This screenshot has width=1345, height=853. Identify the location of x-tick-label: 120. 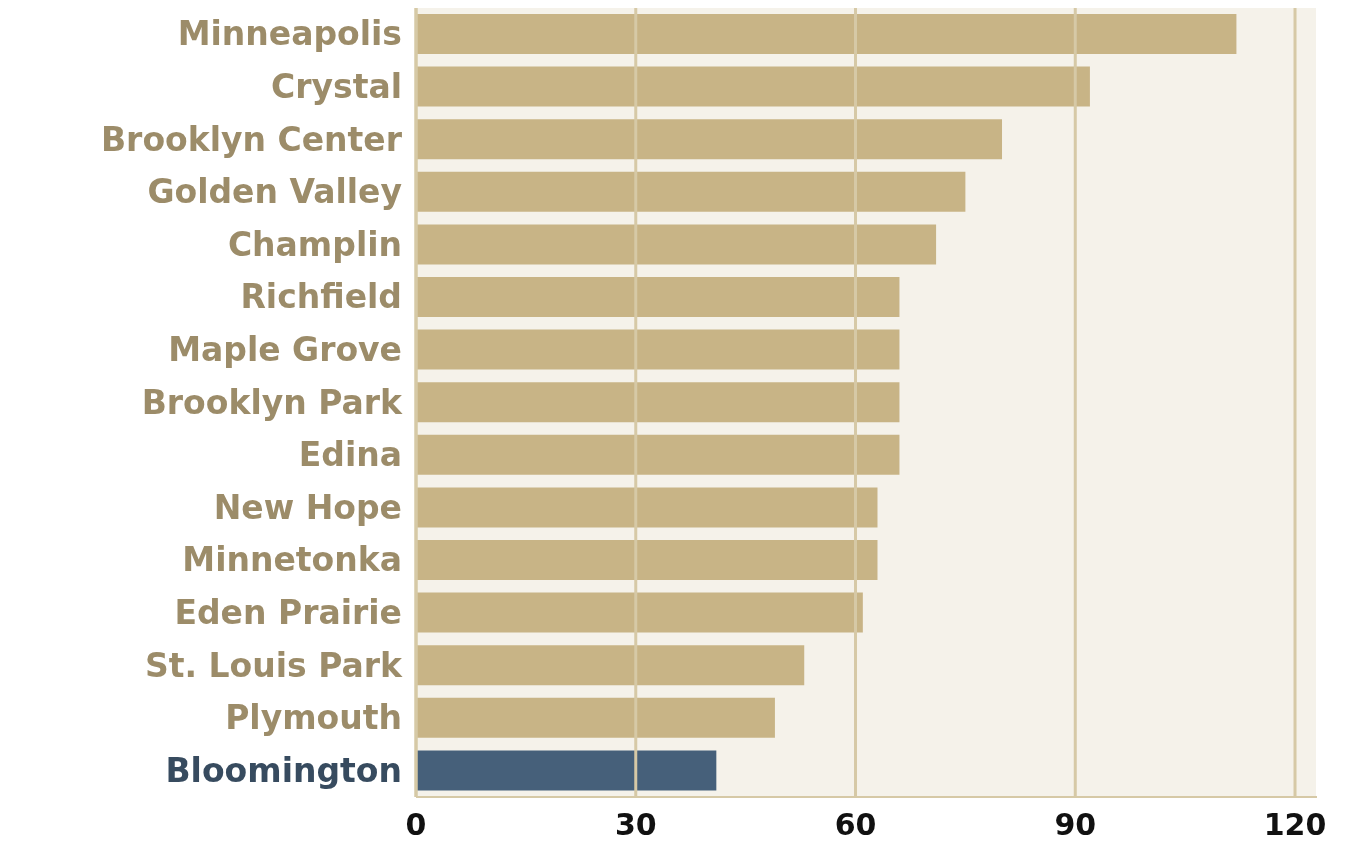
(1295, 824).